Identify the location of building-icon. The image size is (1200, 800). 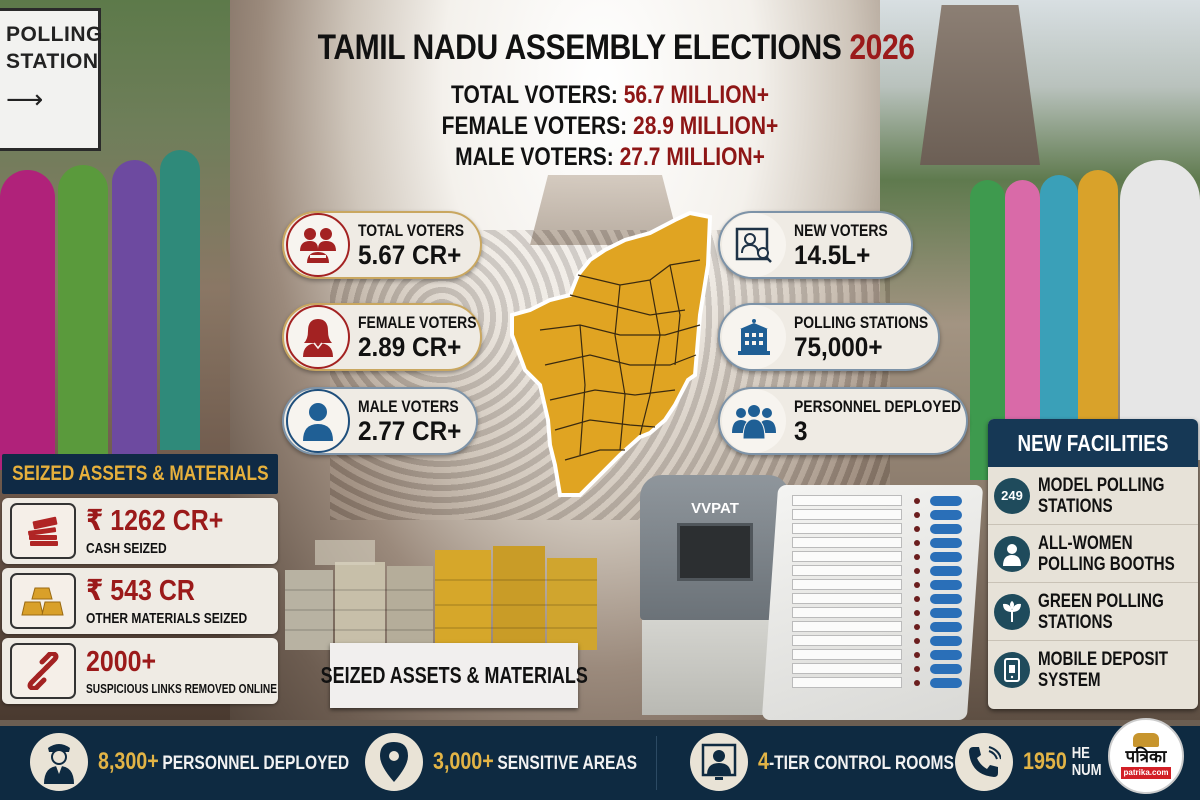
(754, 337).